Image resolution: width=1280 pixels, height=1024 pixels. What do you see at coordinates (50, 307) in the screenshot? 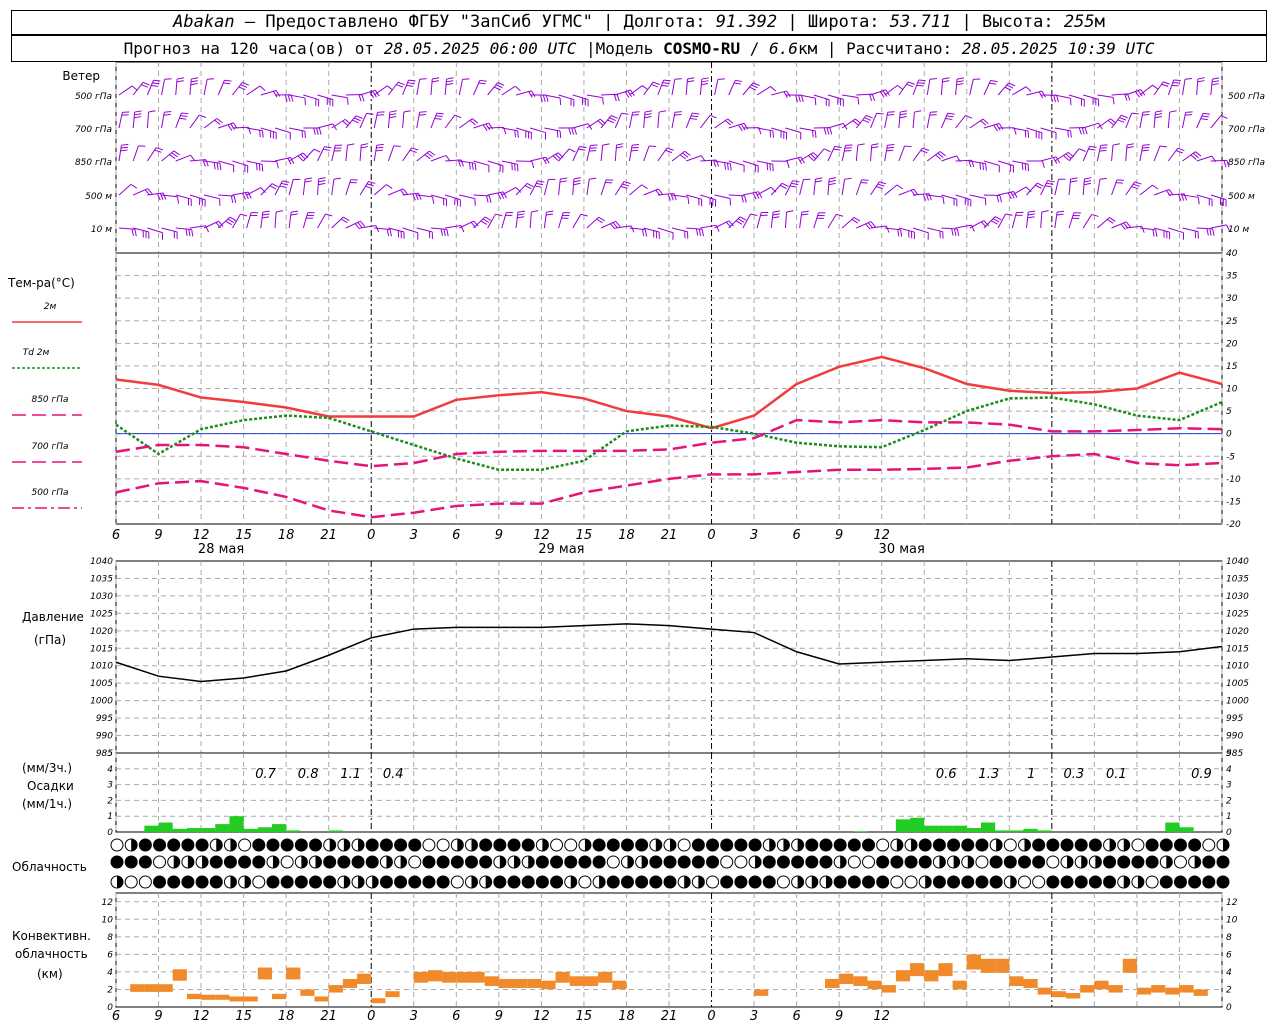
I see `temp-legend-label-0: 2м` at bounding box center [50, 307].